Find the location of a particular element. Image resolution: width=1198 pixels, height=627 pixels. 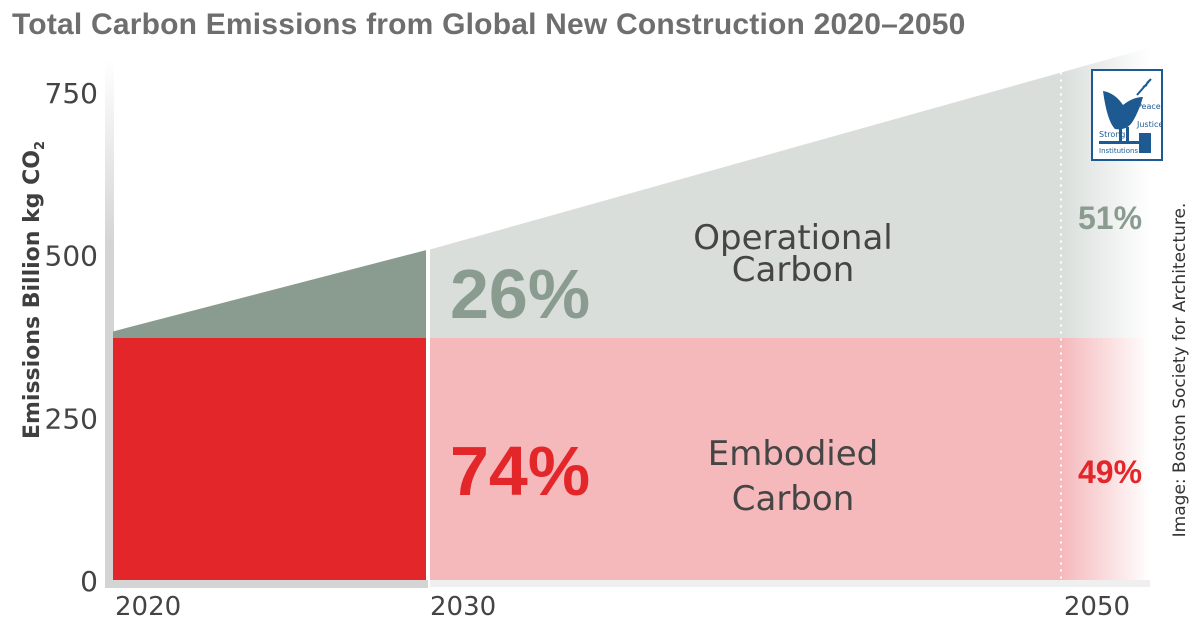

percentage-label: 26% is located at coordinates (520, 294).